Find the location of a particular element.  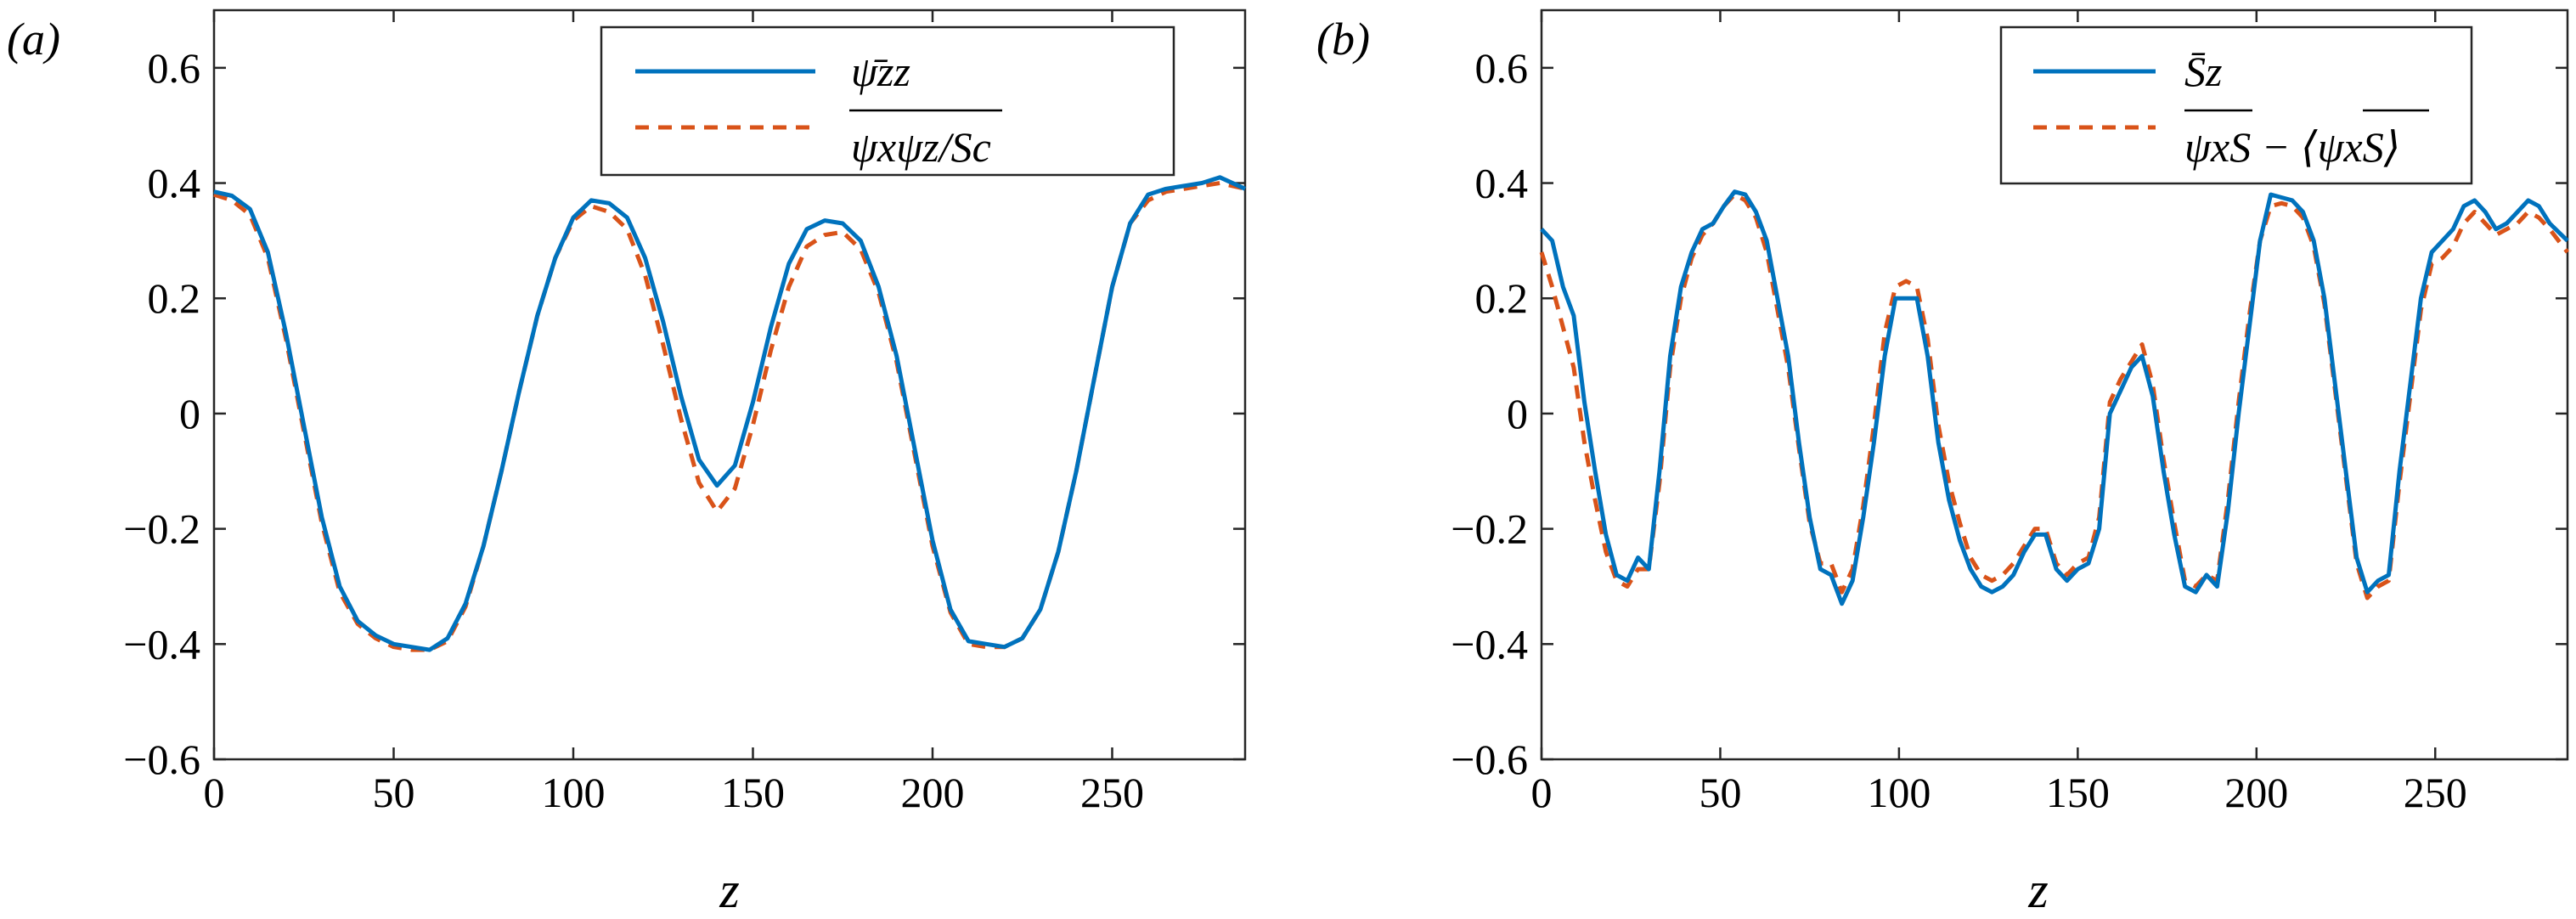

y-tick-label-a: −0.2 is located at coordinates (161, 529).